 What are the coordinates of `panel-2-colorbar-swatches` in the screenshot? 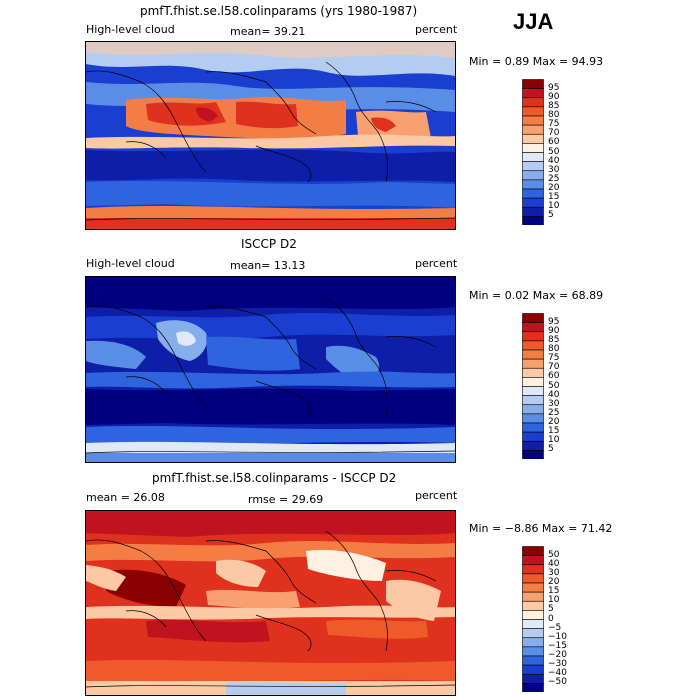 It's located at (533, 386).